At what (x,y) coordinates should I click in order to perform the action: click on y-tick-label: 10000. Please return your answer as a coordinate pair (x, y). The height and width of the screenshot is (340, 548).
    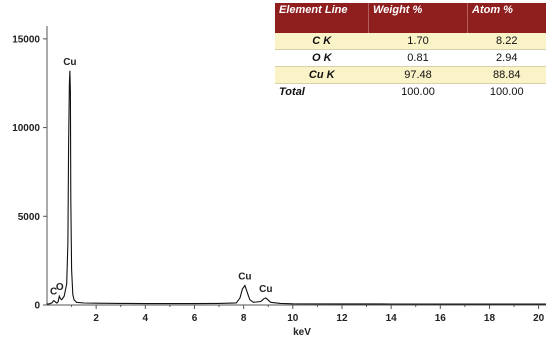
    Looking at the image, I should click on (26, 128).